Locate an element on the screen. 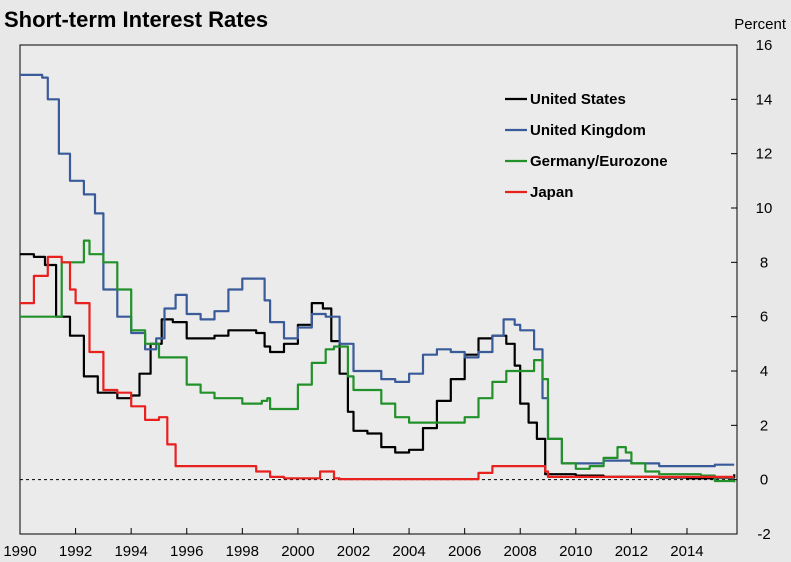 This screenshot has width=791, height=562. y-tick-label: 10 is located at coordinates (764, 208).